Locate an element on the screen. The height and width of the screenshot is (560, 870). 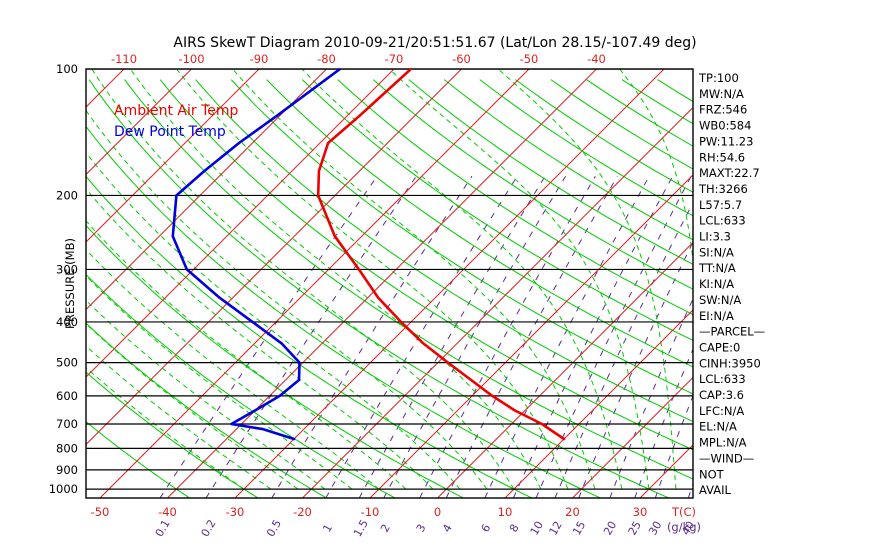
mixing-ratio-tick-label: 6 is located at coordinates (486, 528).